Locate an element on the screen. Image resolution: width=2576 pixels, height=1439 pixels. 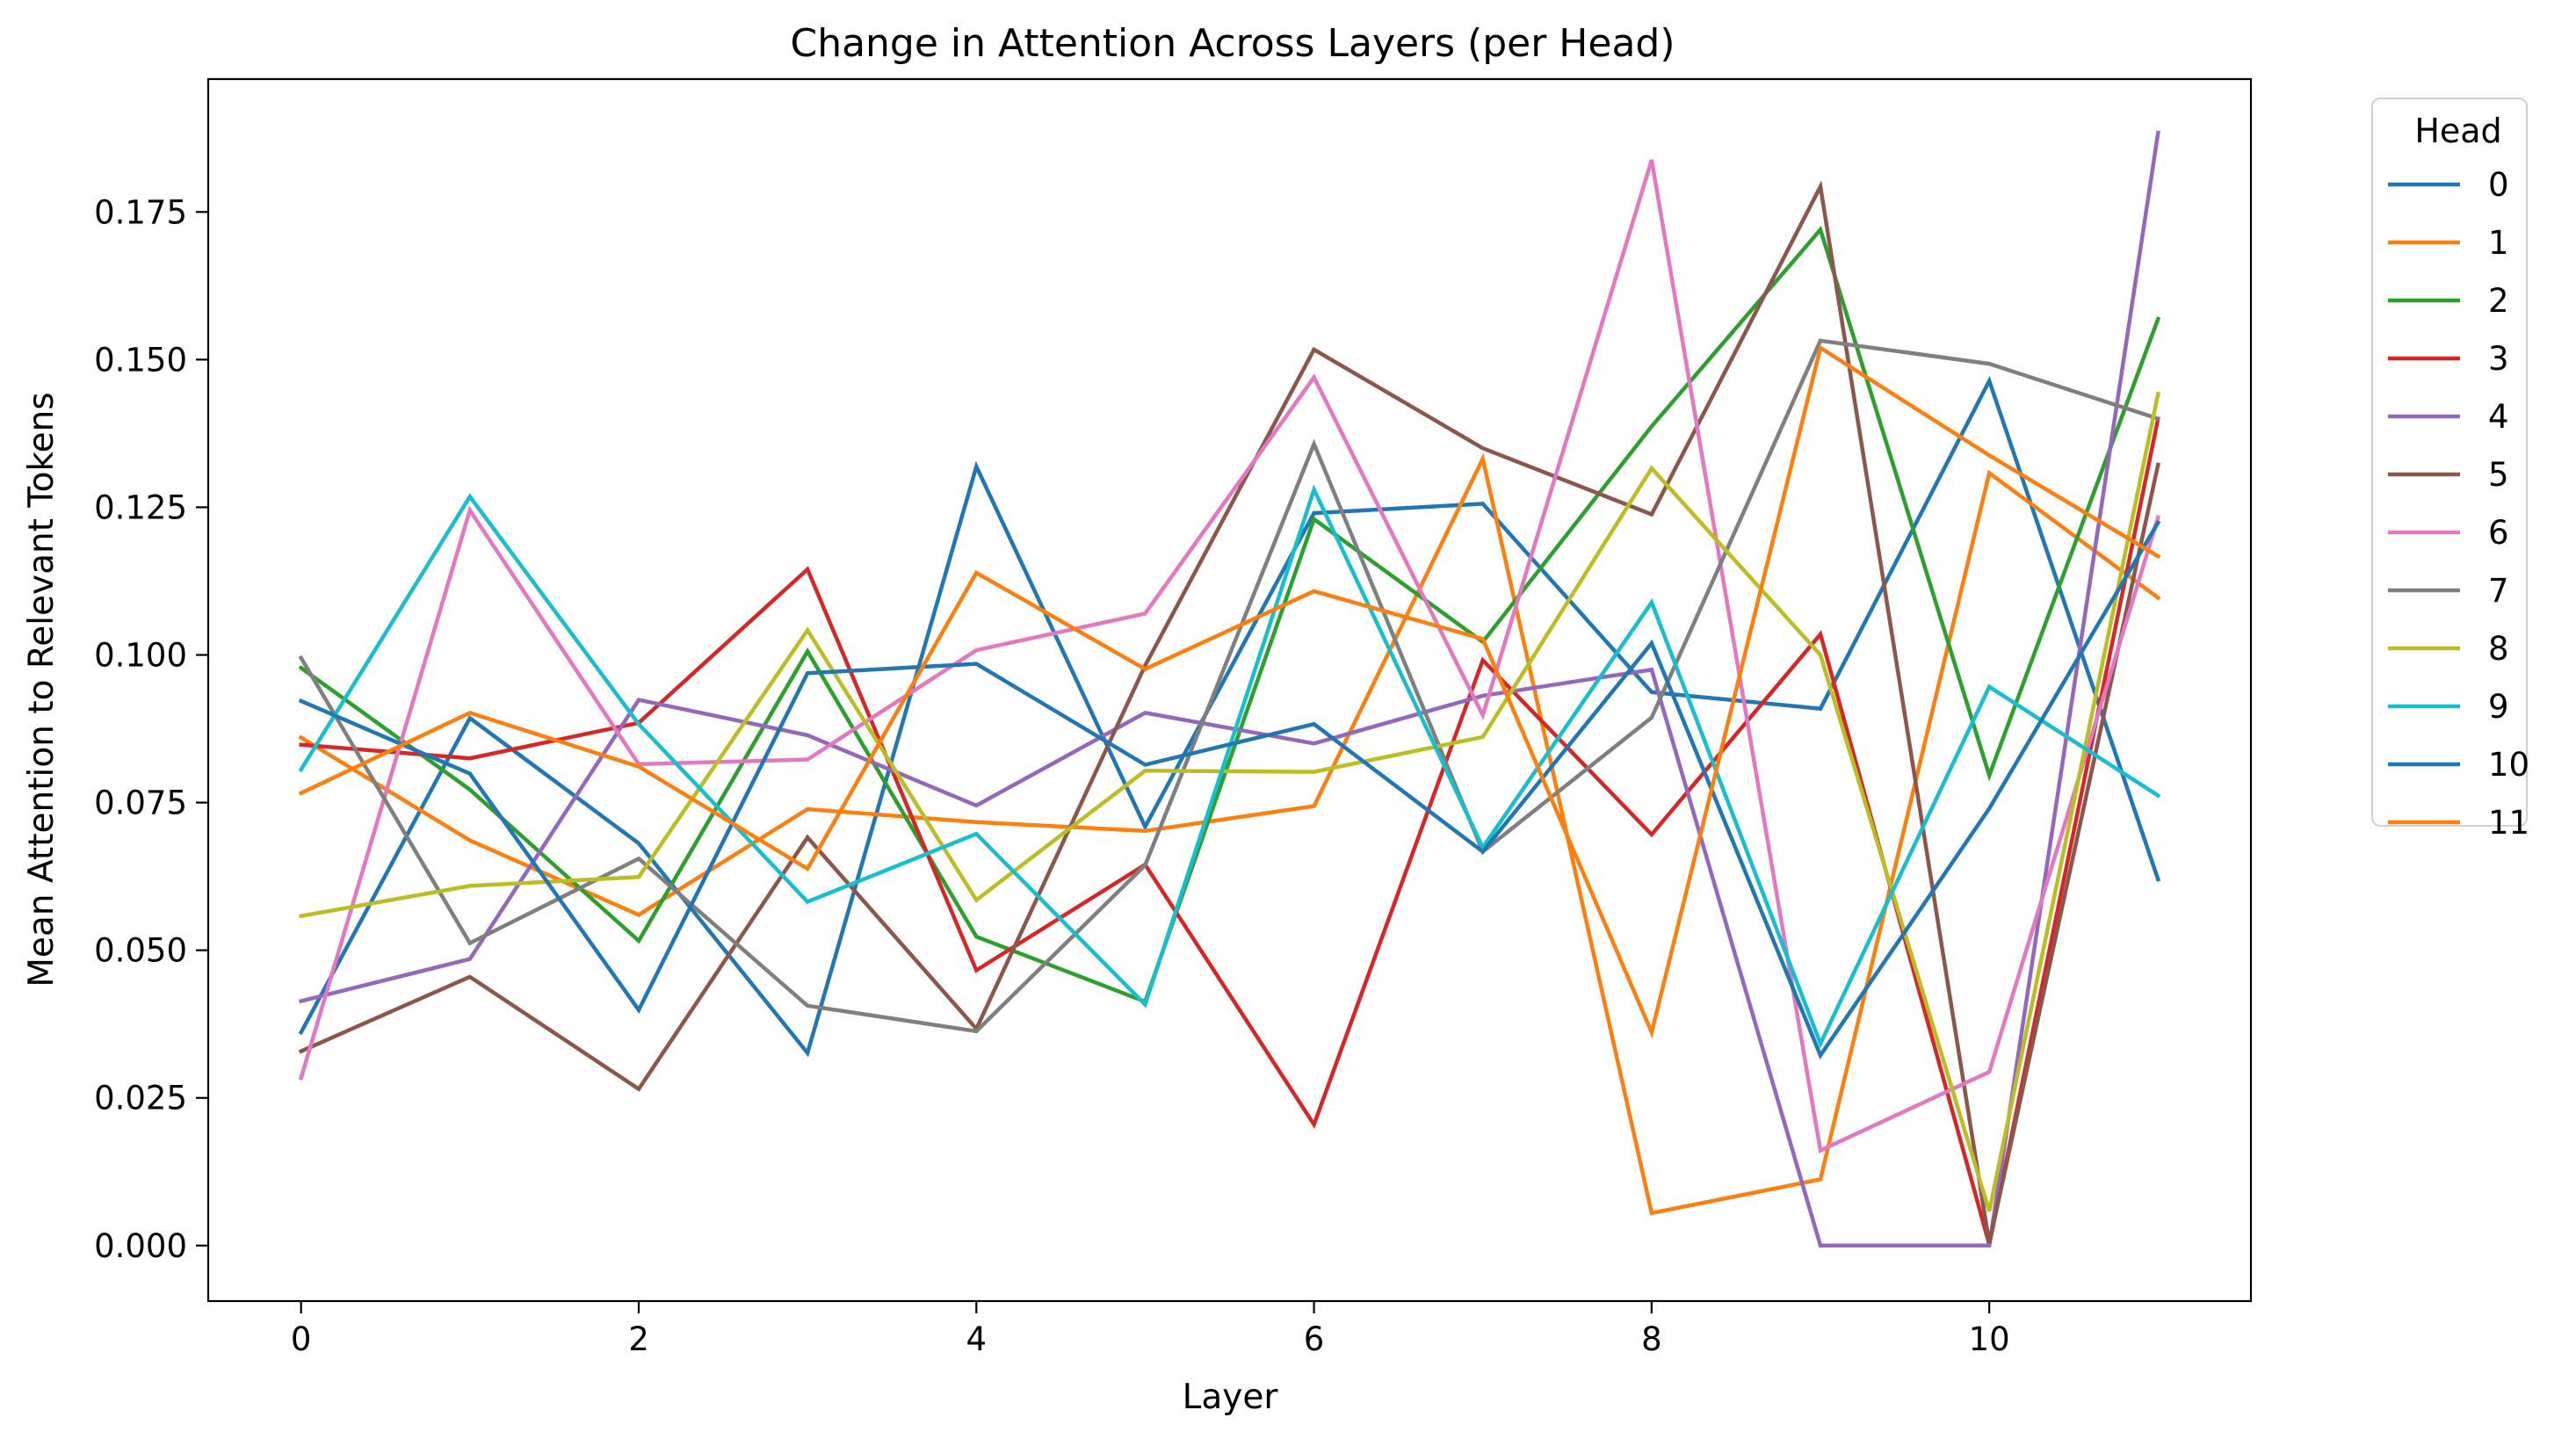
legend-label: 2 is located at coordinates (2498, 301).